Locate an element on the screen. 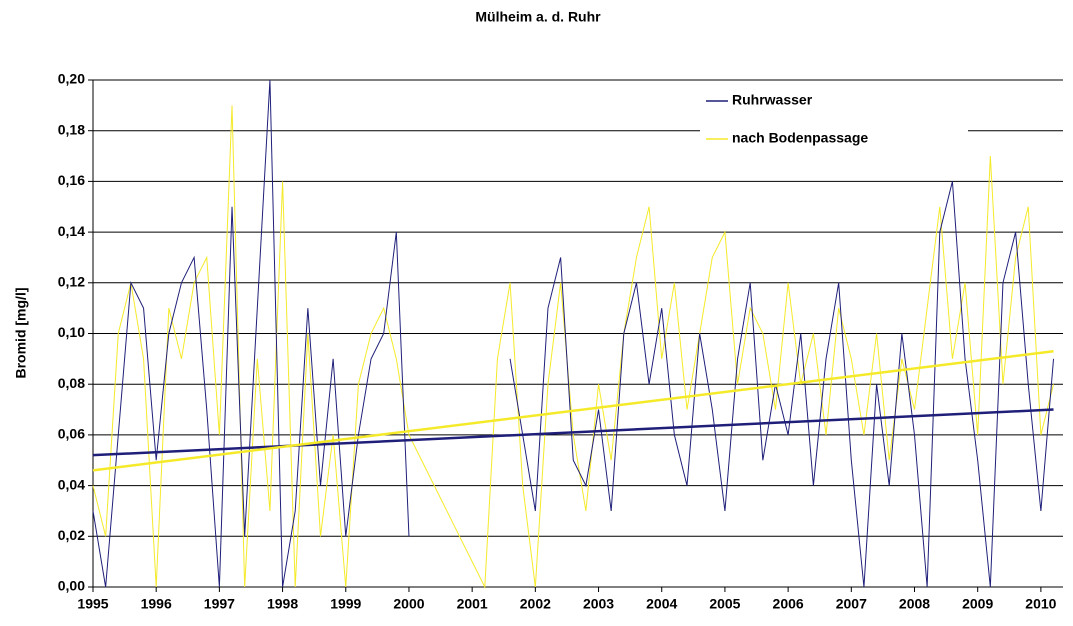 This screenshot has height=626, width=1073. x-tick-label: 2002 is located at coordinates (535, 604).